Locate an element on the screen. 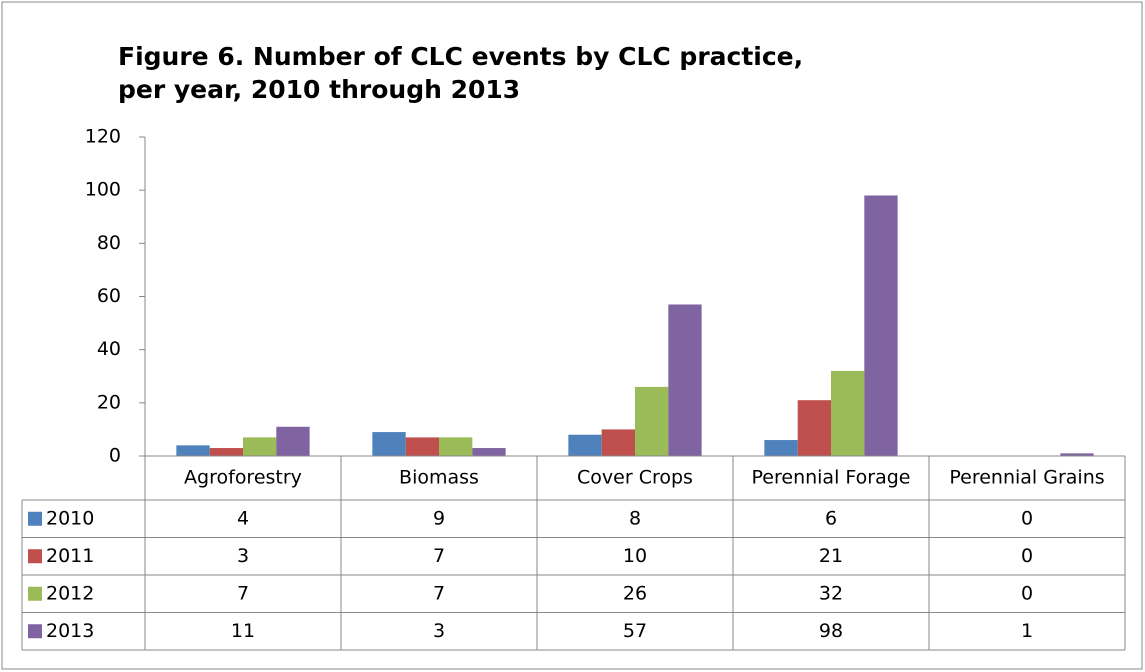 The image size is (1145, 672). table-value: 98 is located at coordinates (831, 631).